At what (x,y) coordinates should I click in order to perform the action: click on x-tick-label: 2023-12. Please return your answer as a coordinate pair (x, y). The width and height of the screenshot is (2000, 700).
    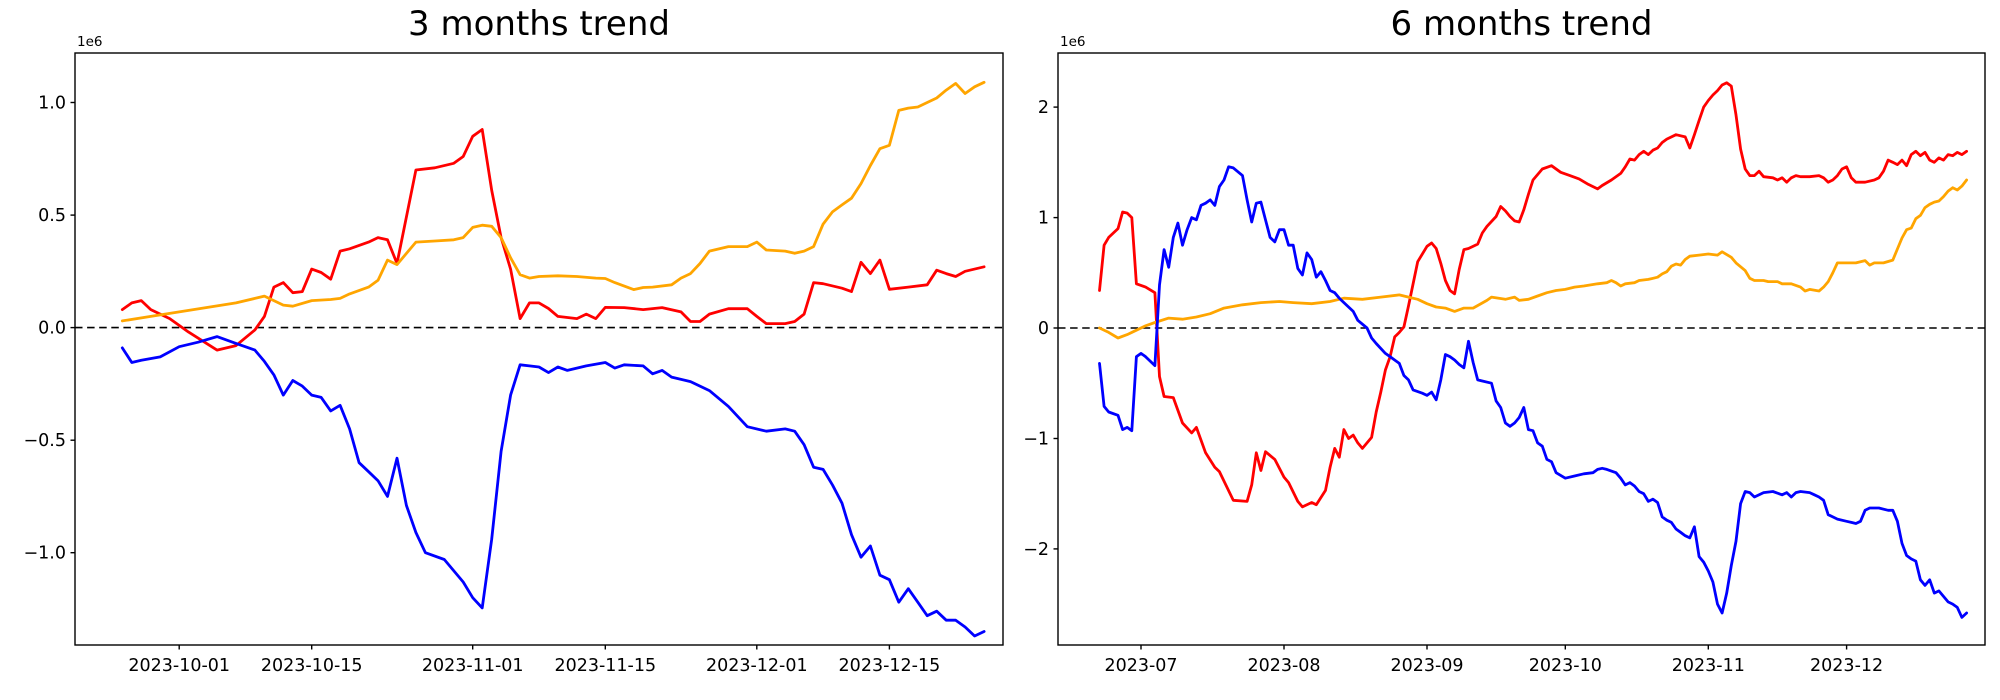
    Looking at the image, I should click on (1846, 666).